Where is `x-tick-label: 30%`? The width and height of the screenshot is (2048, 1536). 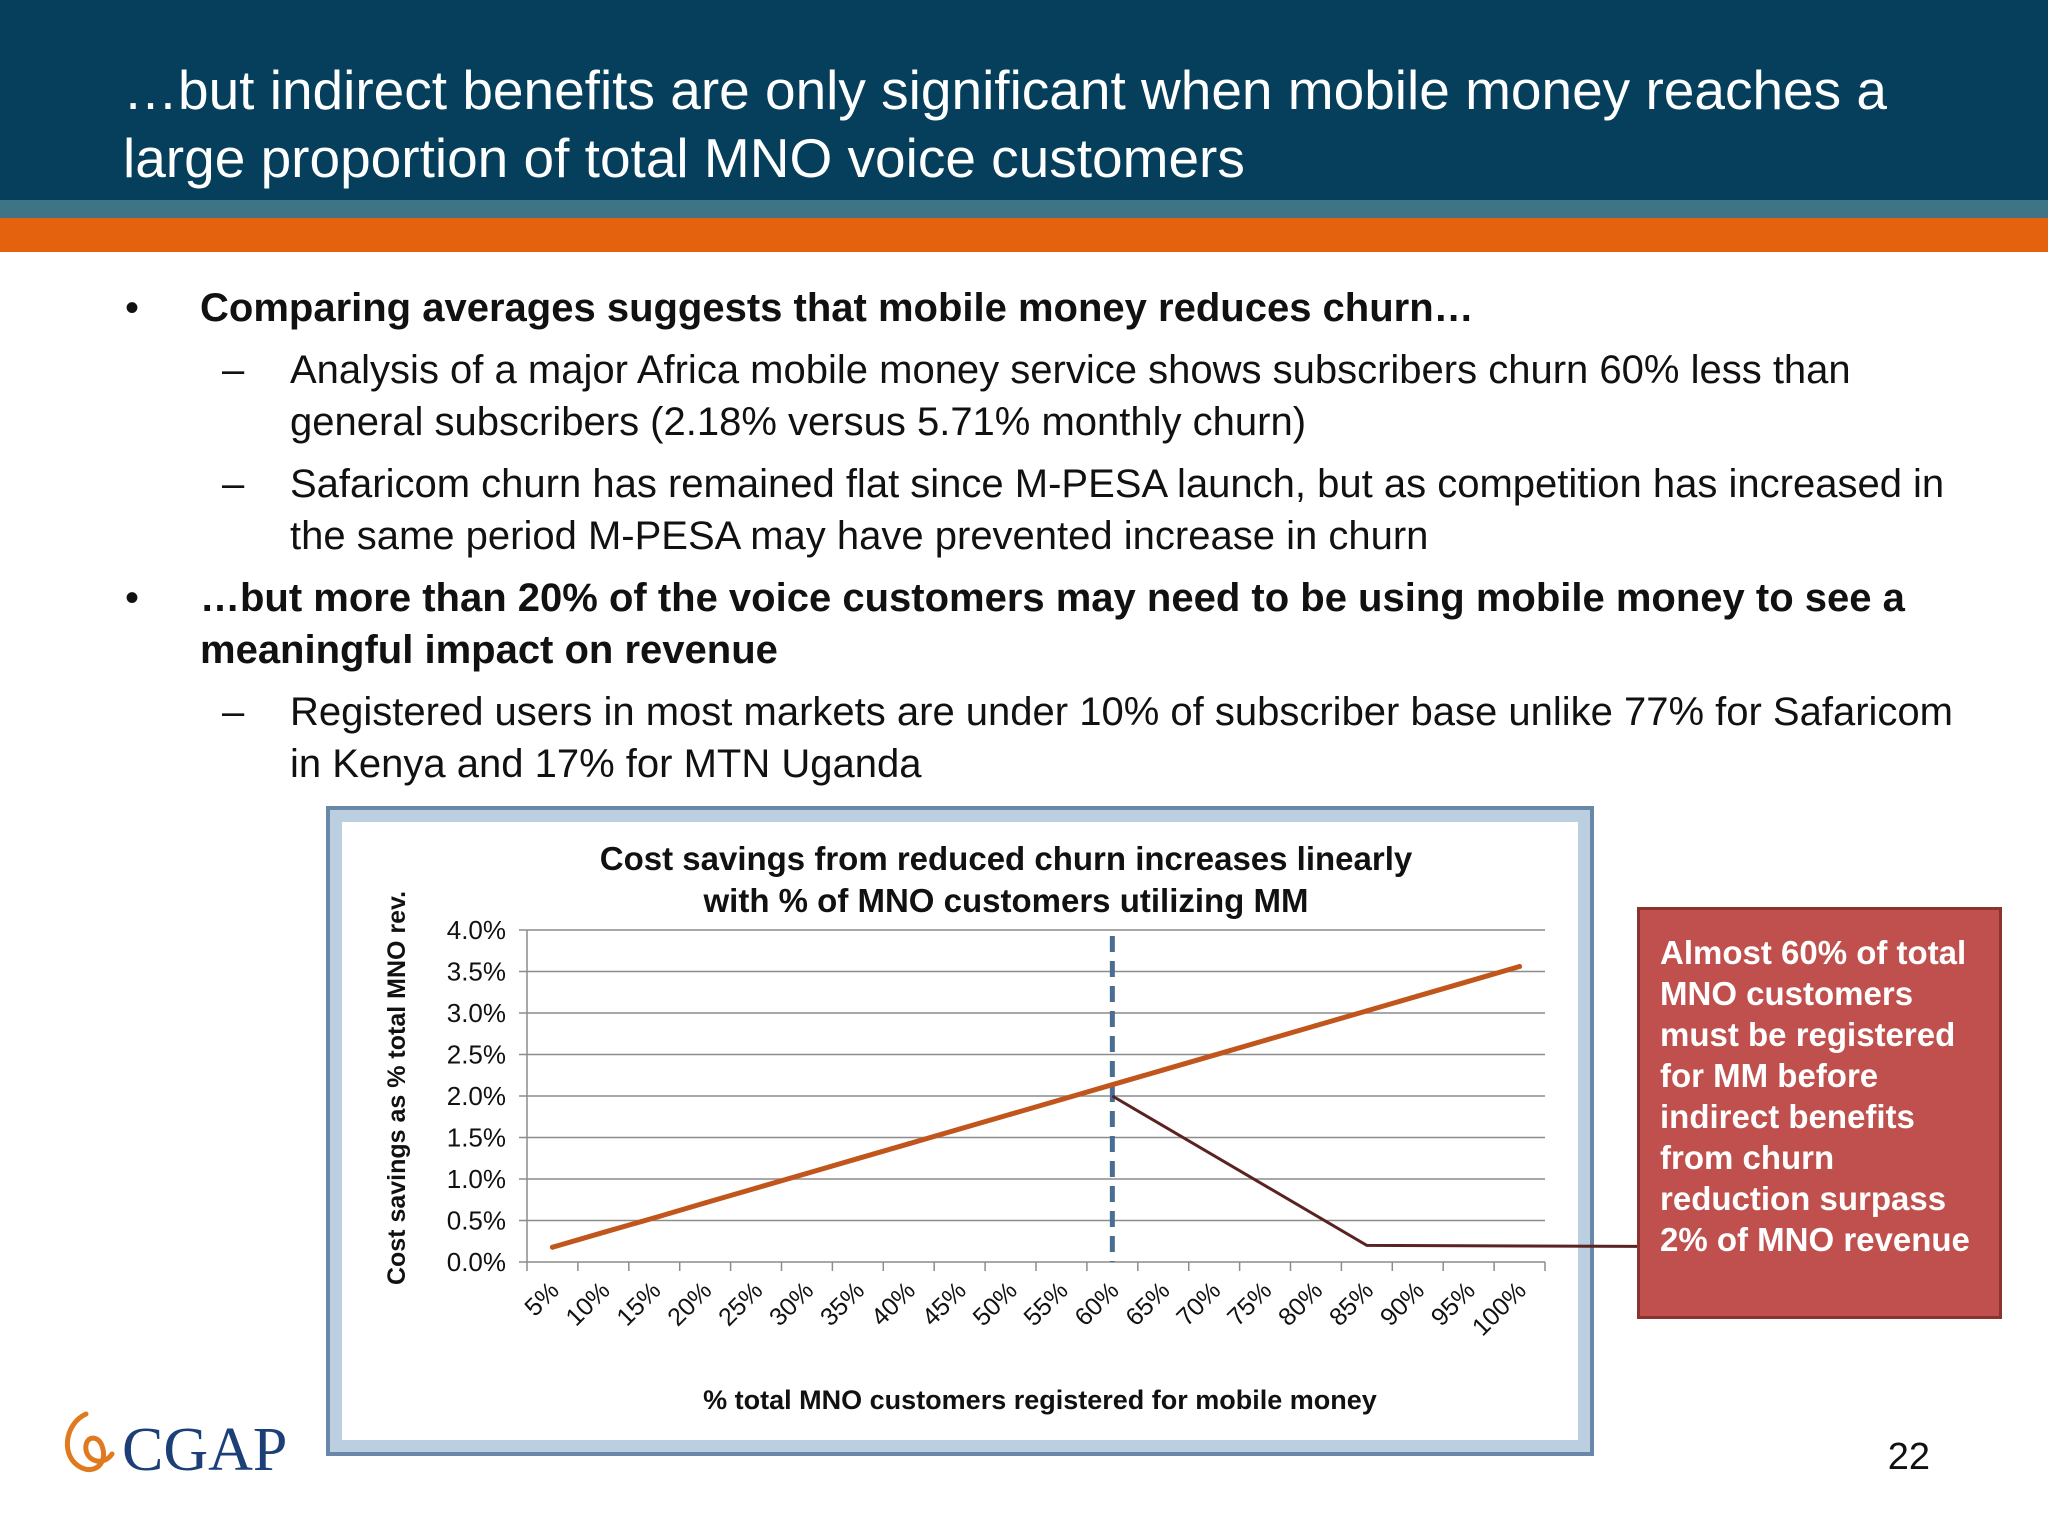 x-tick-label: 30% is located at coordinates (791, 1303).